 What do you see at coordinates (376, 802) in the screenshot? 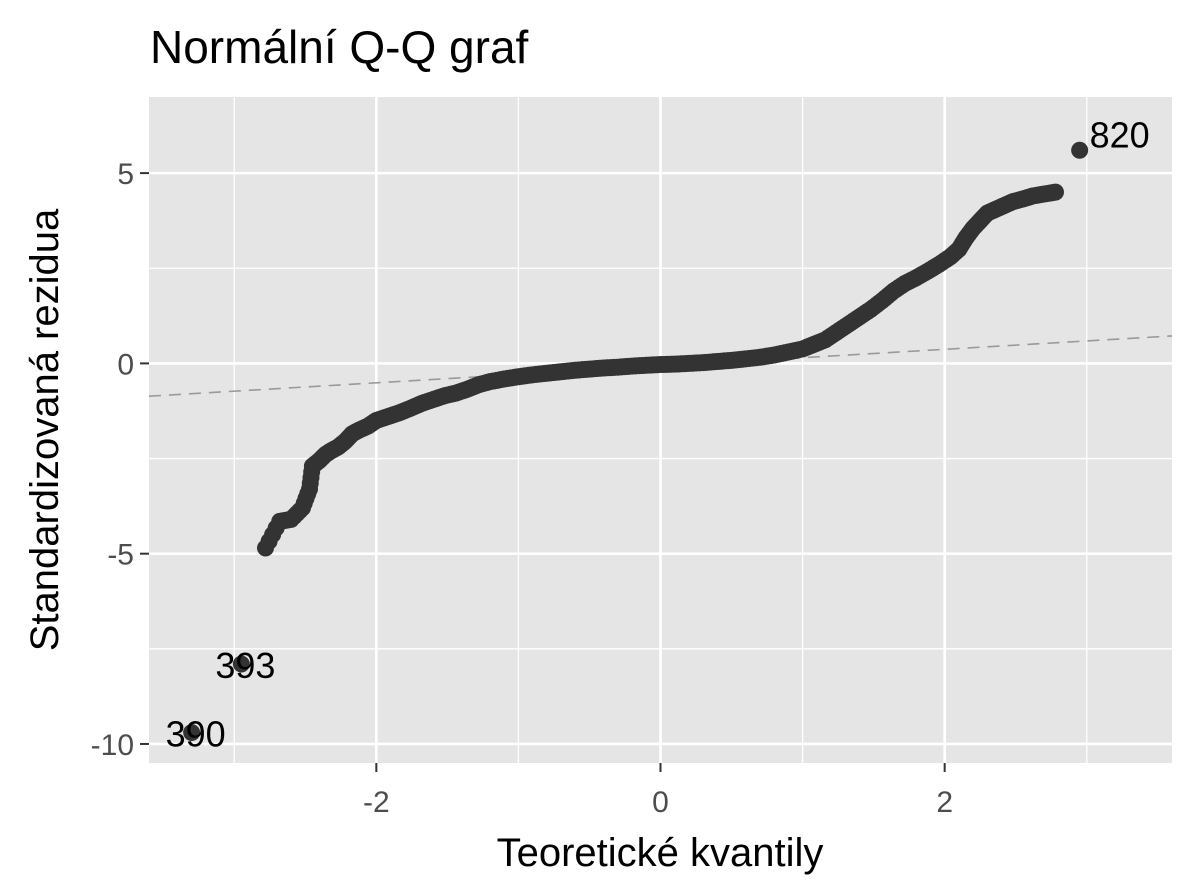
I see `x-tick-label: -2` at bounding box center [376, 802].